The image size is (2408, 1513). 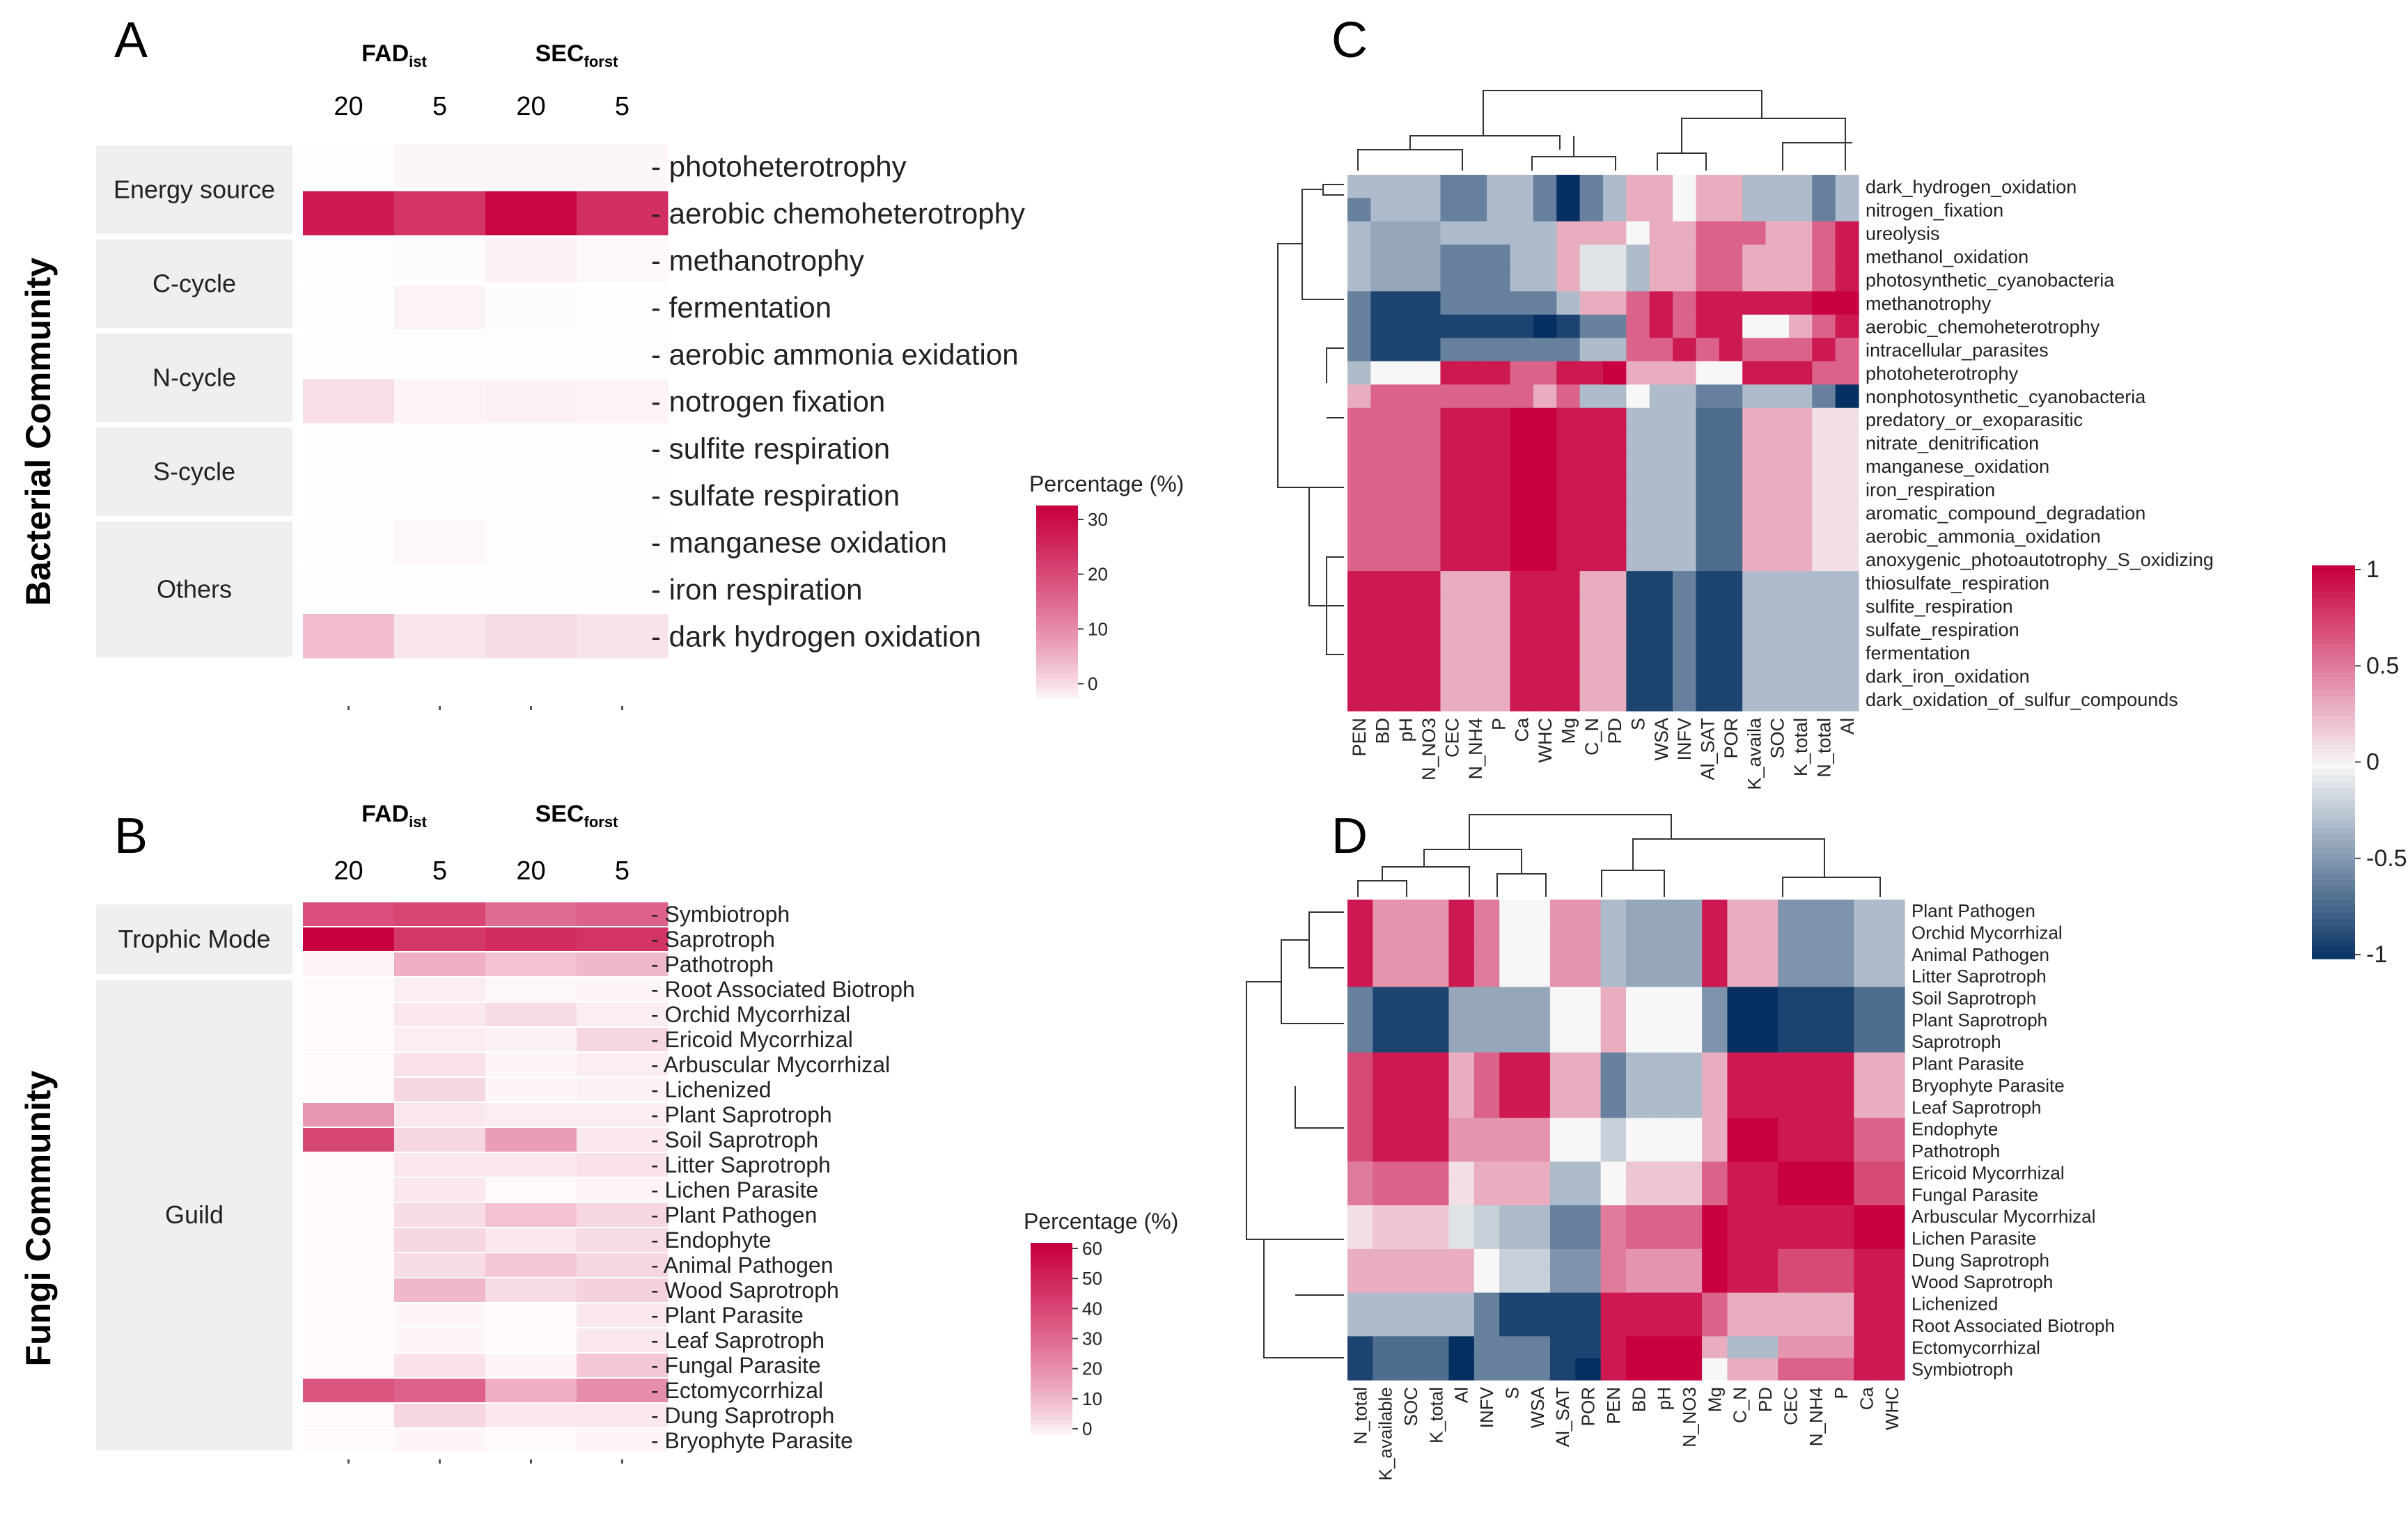 What do you see at coordinates (742, 1265) in the screenshot?
I see `row-label: - Animal Pathogen` at bounding box center [742, 1265].